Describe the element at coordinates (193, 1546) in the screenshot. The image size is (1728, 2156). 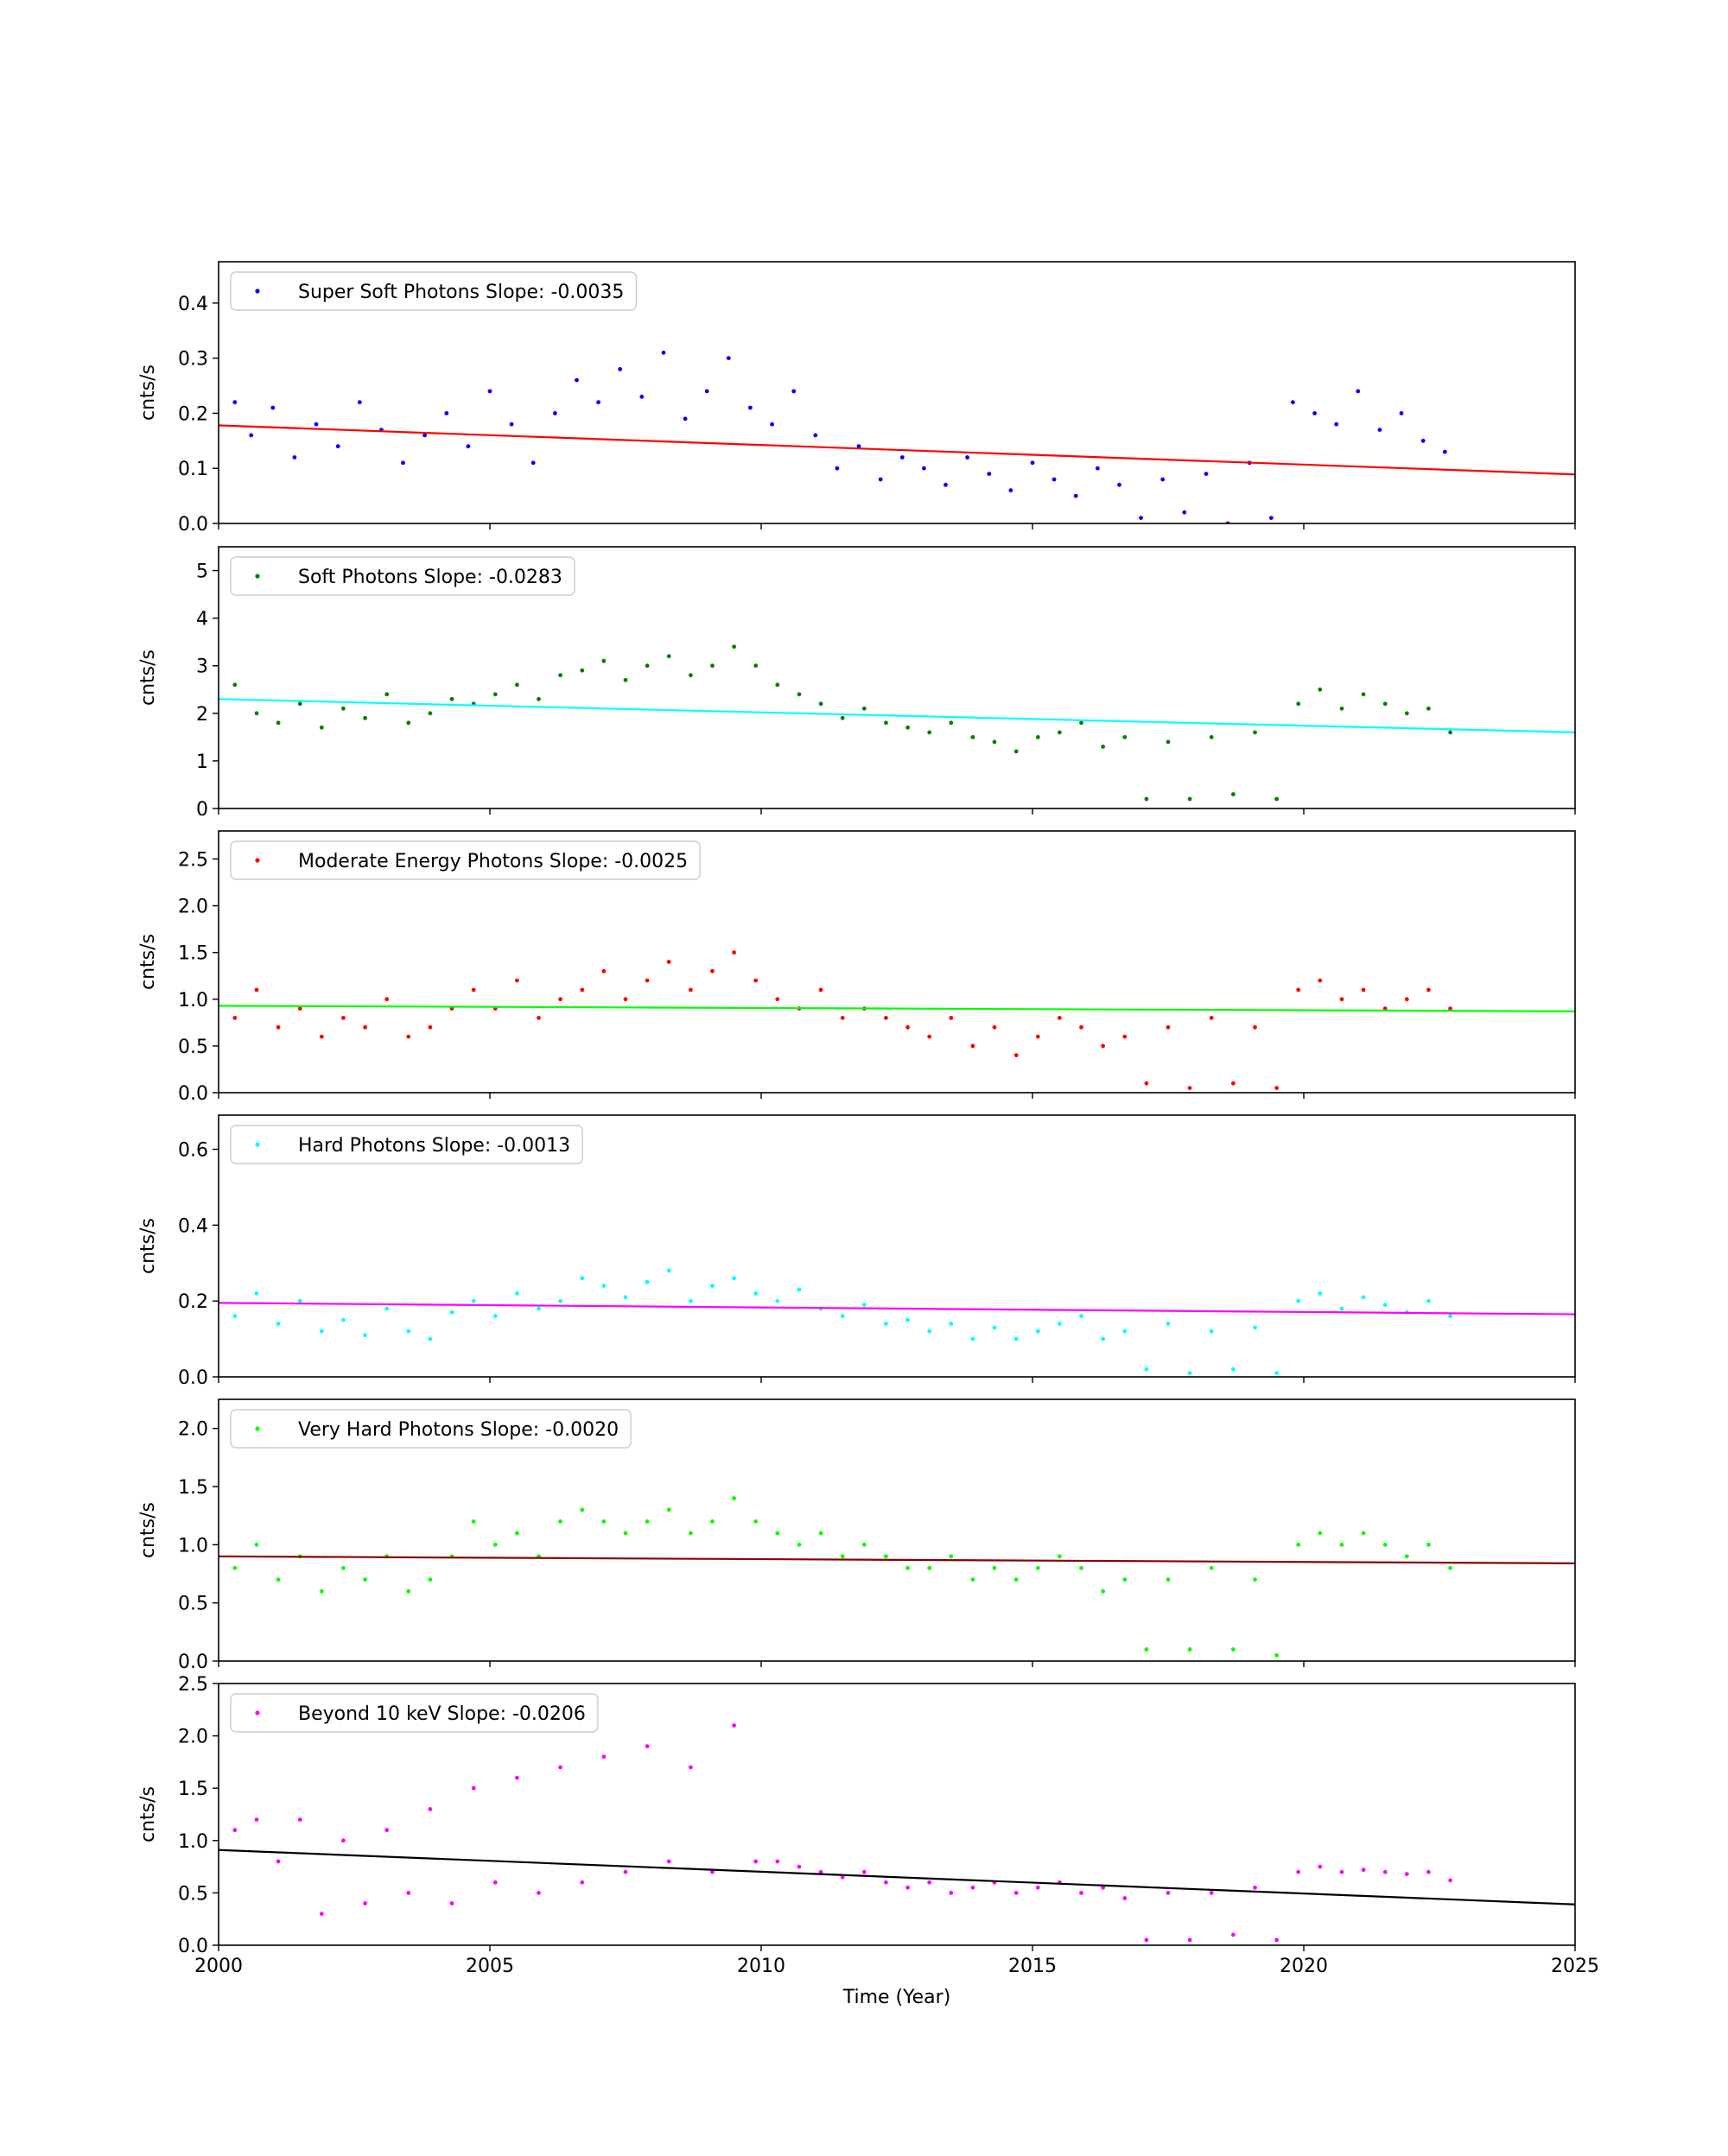
I see `y-tick-label: 1.0` at that location.